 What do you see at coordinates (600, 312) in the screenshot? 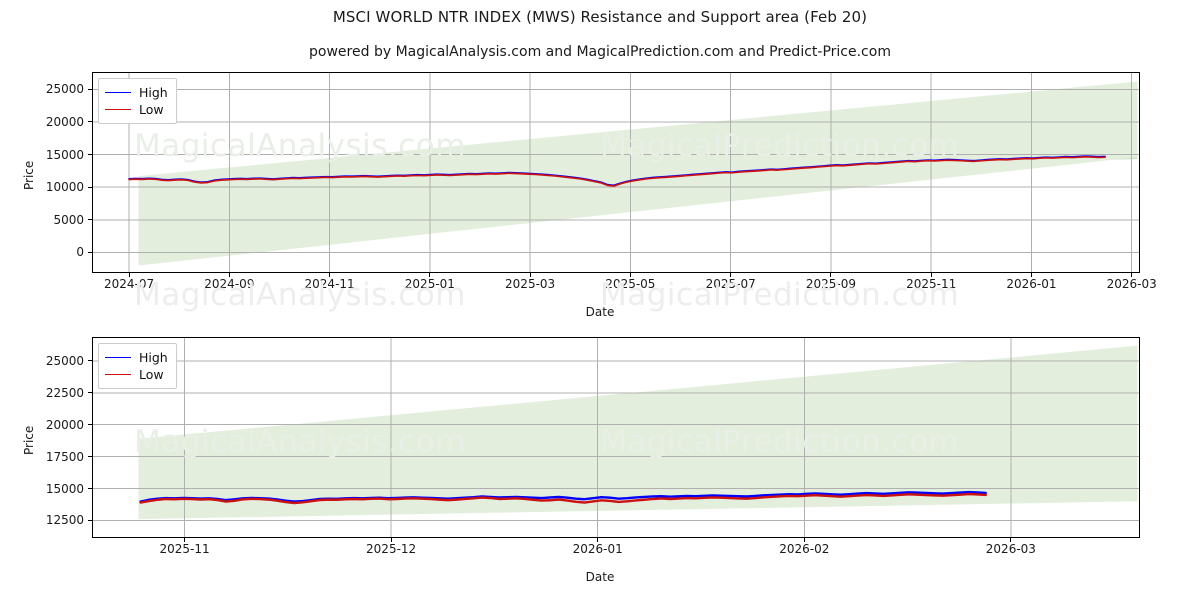
I see `overview-x-axis-title: Date` at bounding box center [600, 312].